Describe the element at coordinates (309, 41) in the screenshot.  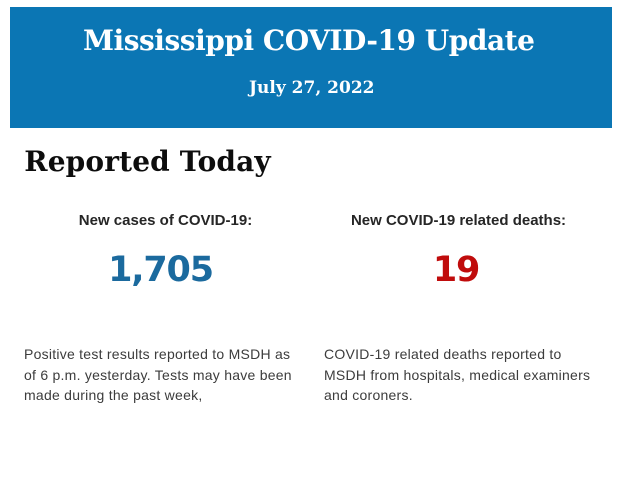
I see `page-title: Mississippi COVID-19 Update` at that location.